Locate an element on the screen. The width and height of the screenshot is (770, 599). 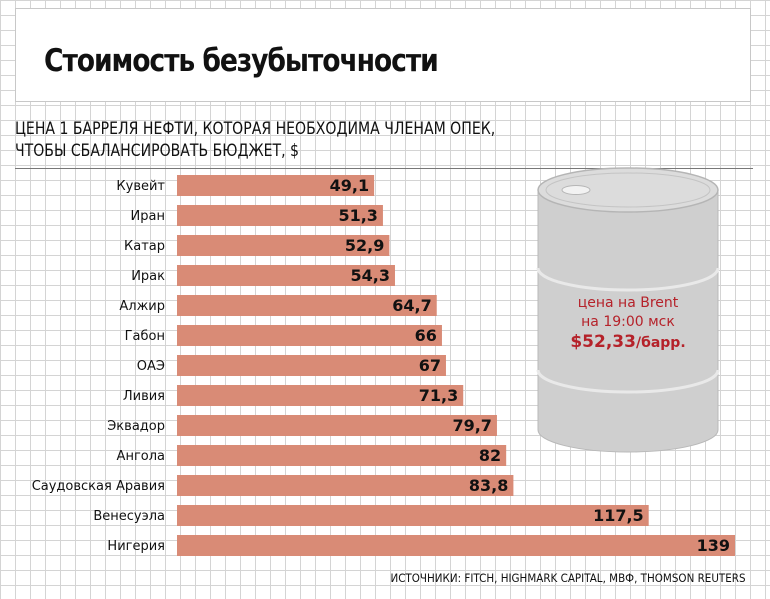
category-label: ОАЭ is located at coordinates (151, 366).